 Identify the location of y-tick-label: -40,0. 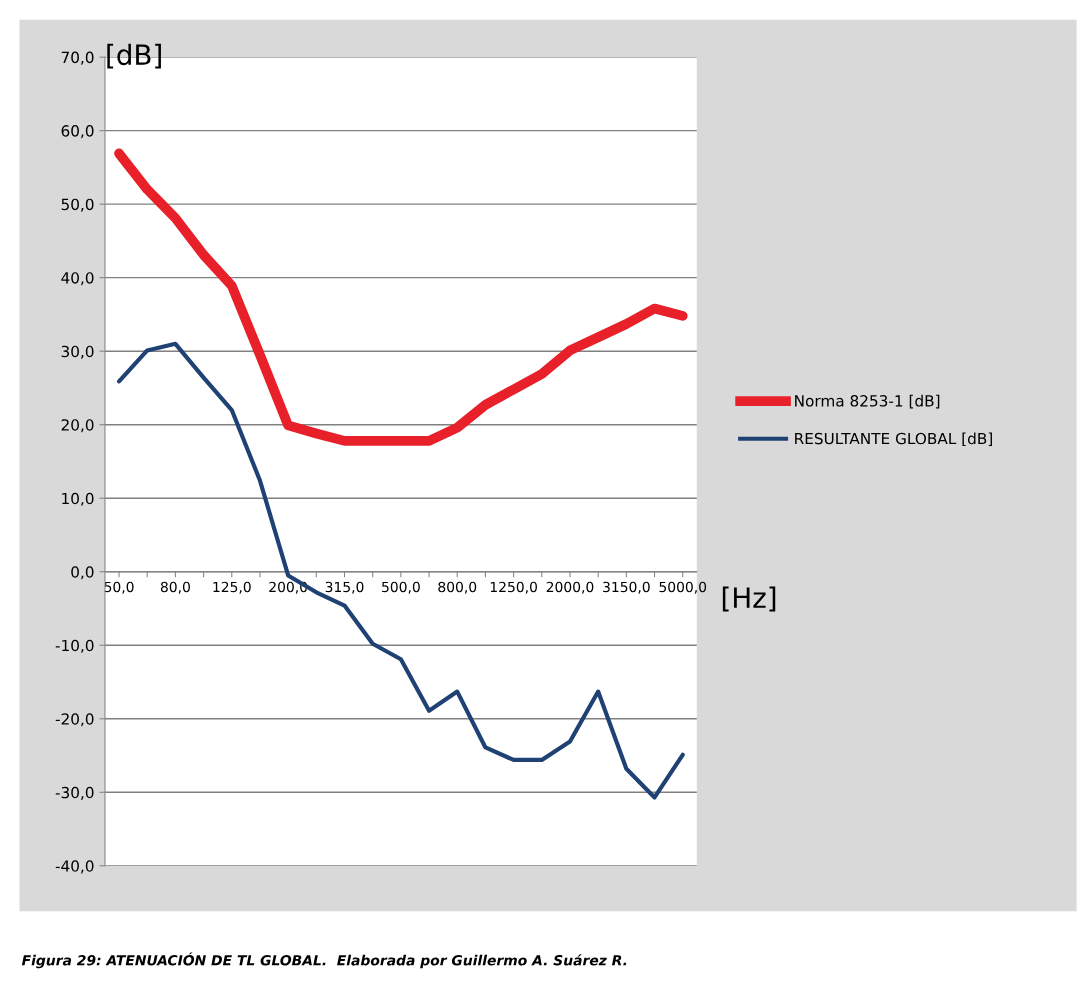
(74, 867).